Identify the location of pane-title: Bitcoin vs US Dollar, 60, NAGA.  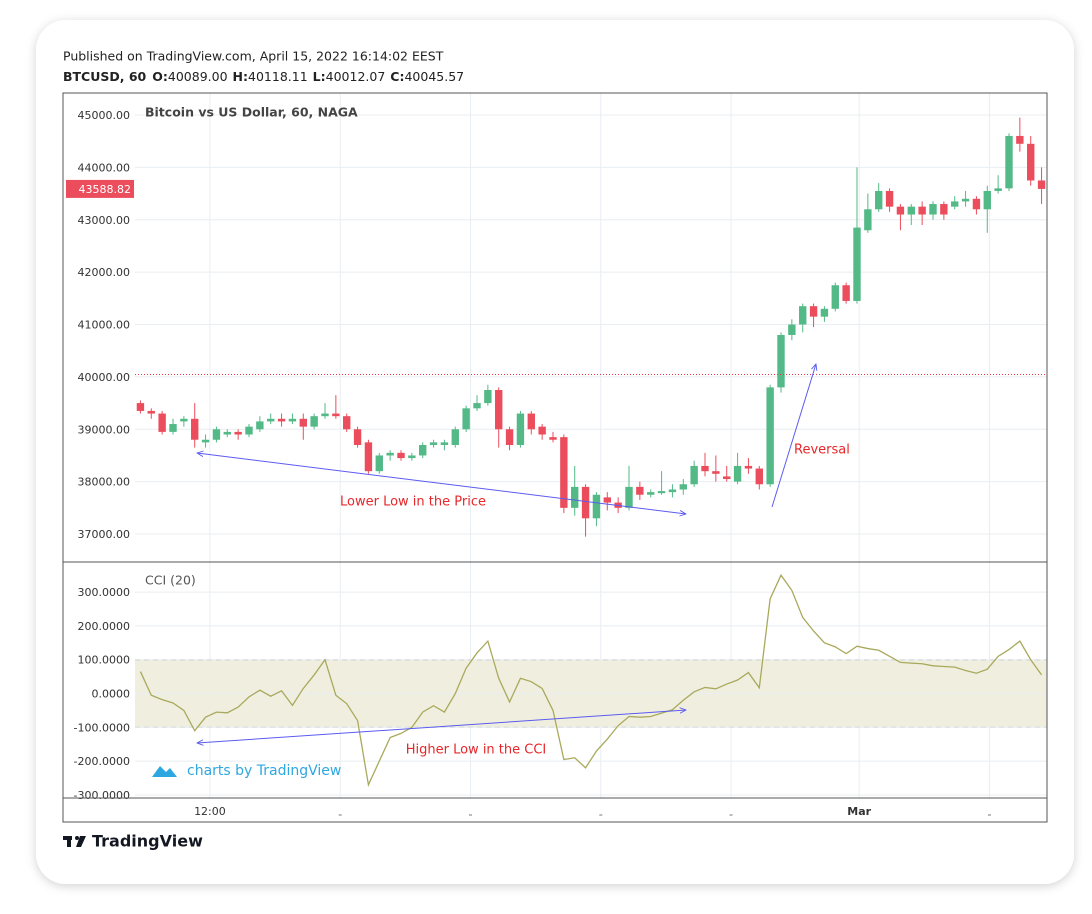
(251, 112).